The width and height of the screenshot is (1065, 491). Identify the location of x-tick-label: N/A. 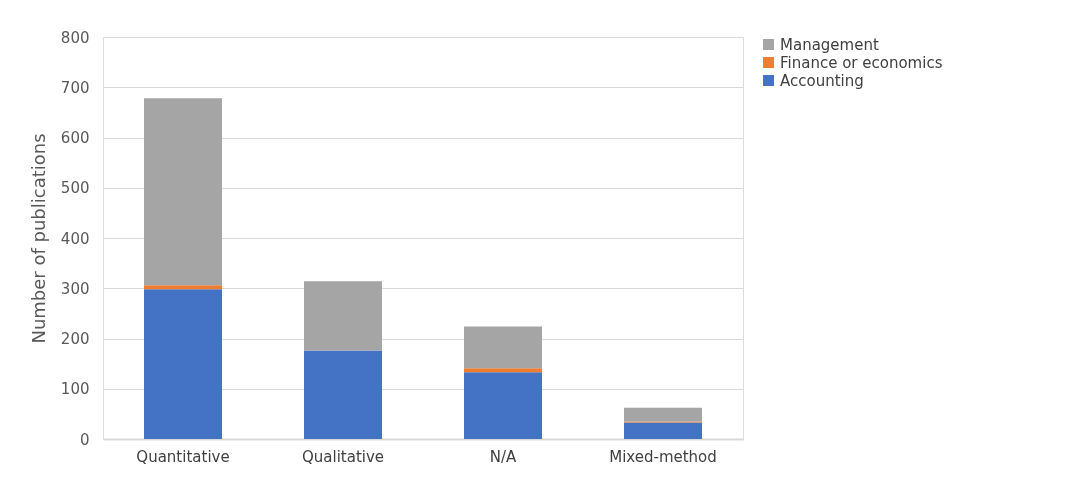
(503, 456).